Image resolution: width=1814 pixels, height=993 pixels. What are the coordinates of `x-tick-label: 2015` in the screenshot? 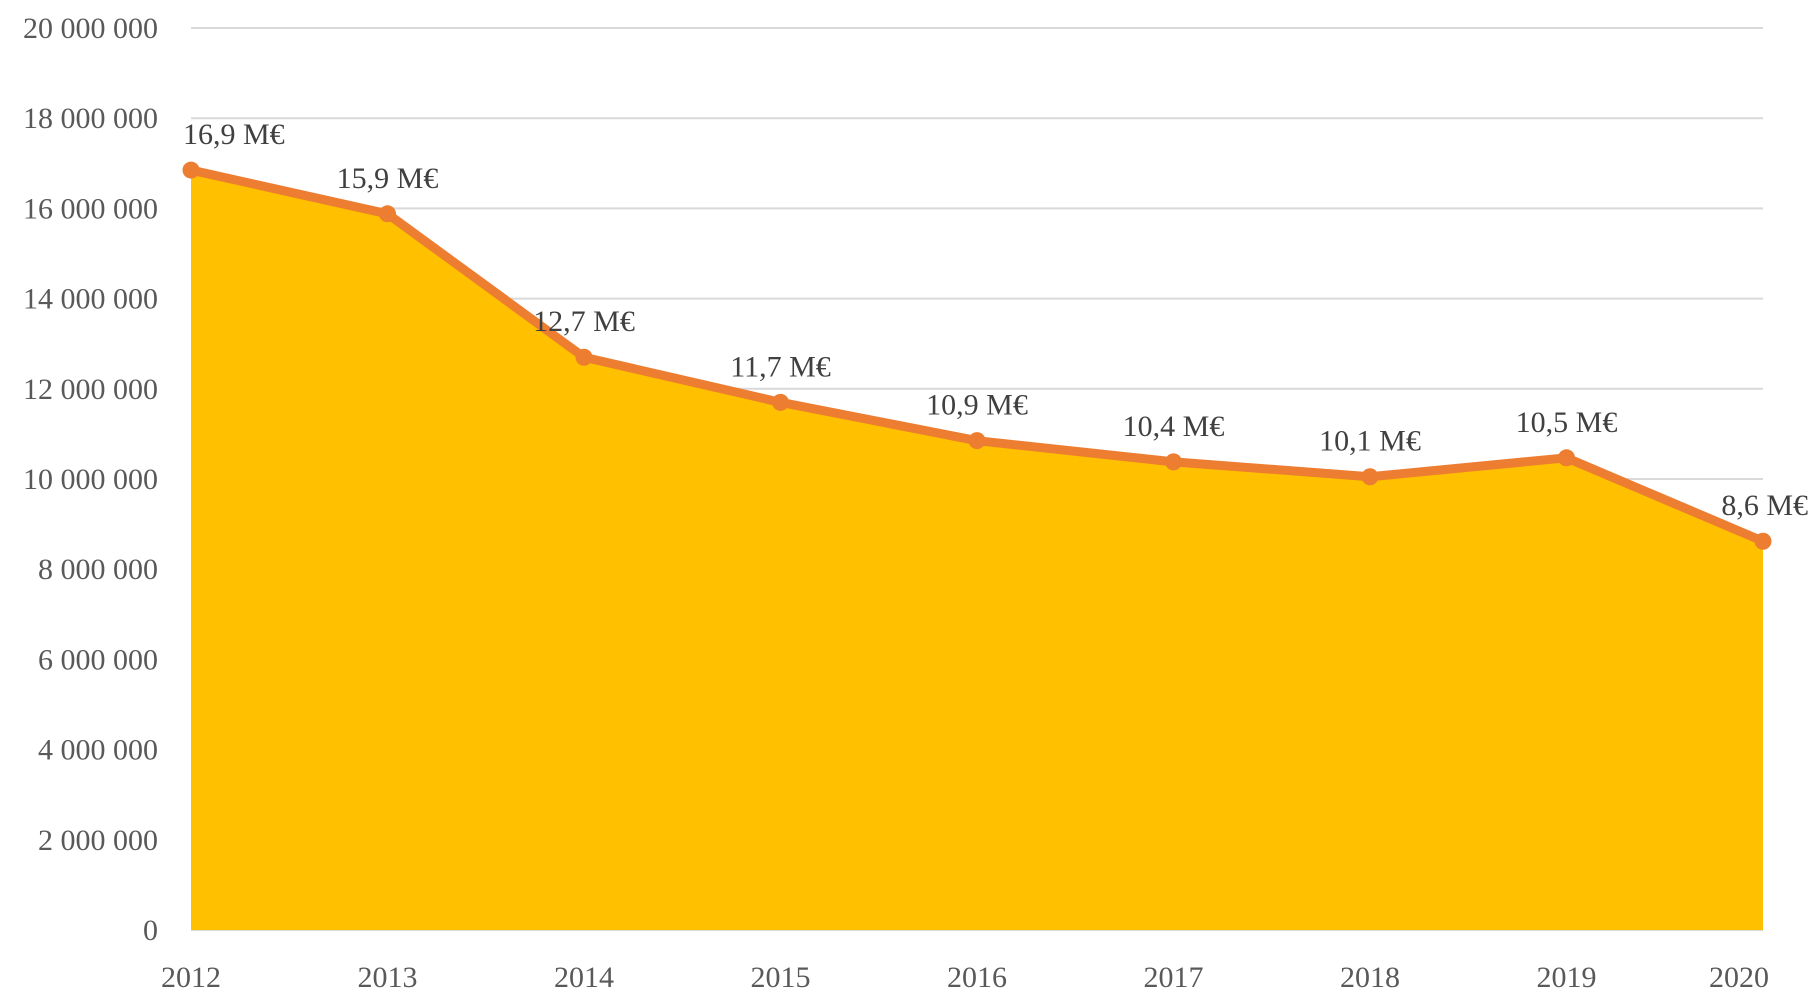 It's located at (781, 977).